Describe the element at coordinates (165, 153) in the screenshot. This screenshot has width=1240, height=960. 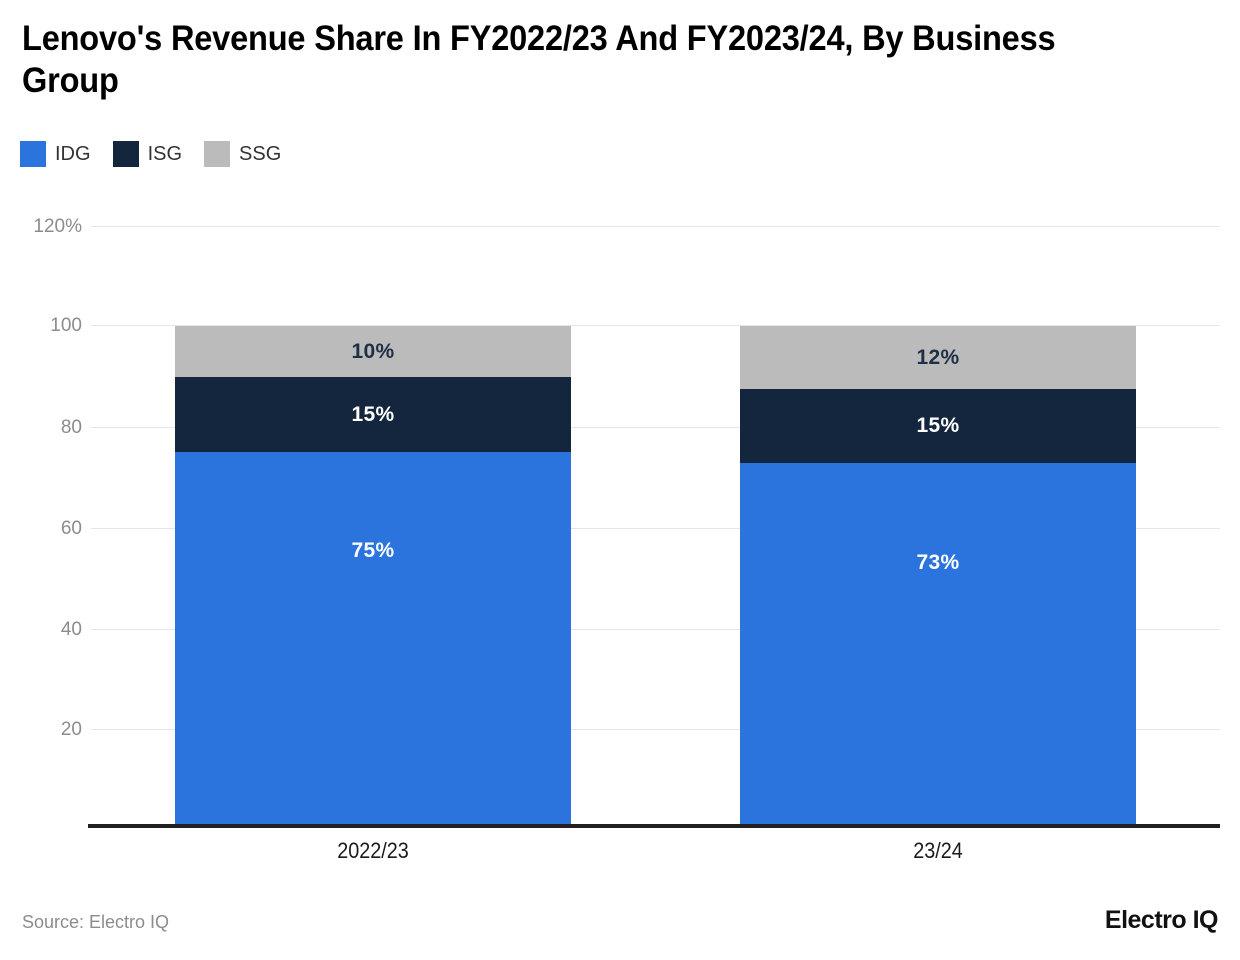
I see `legend-label-isg: ISG` at that location.